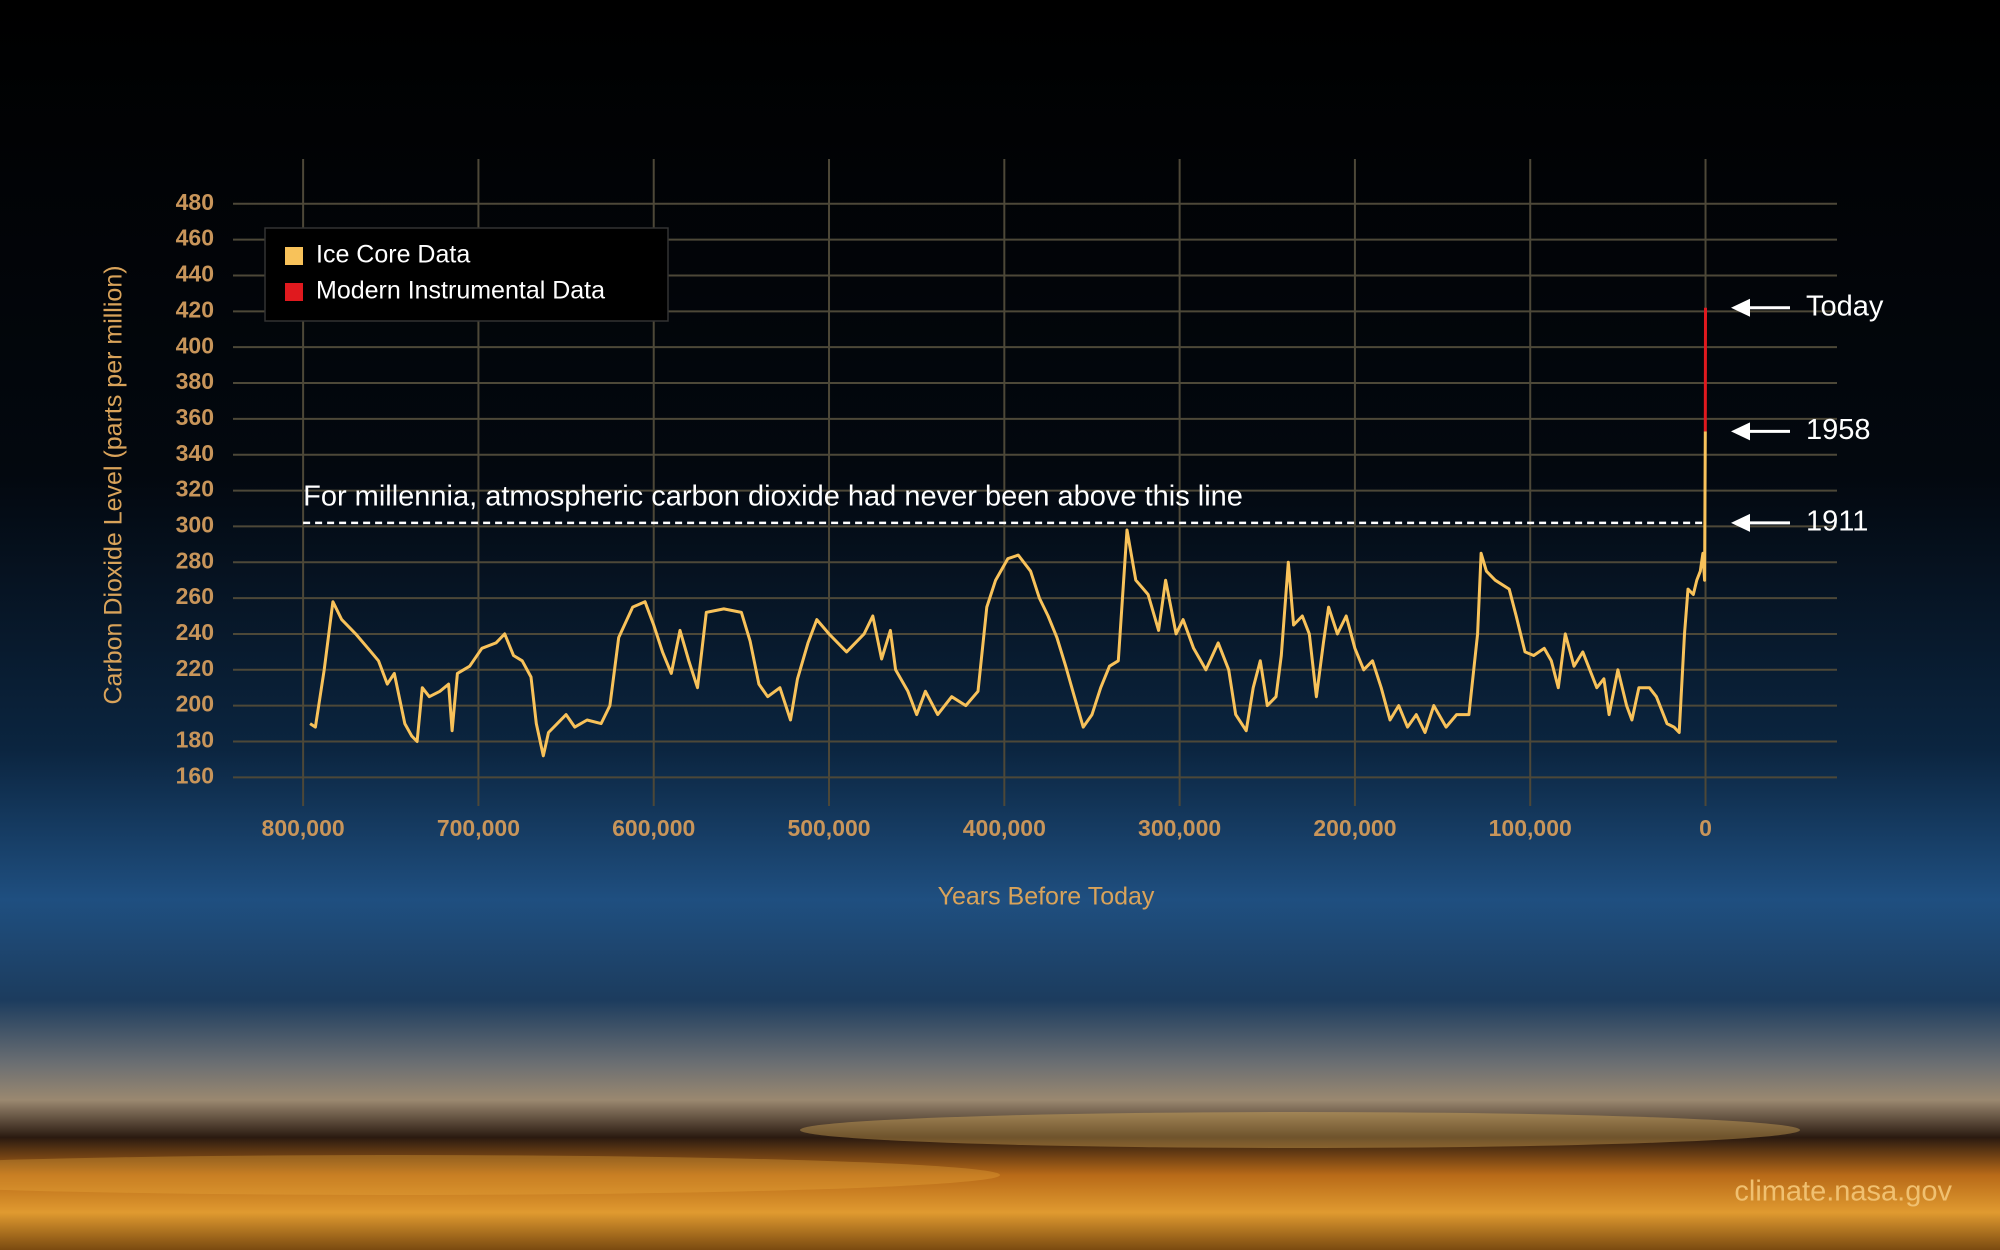 The width and height of the screenshot is (2000, 1250). I want to click on y-tick-label: 260, so click(195, 596).